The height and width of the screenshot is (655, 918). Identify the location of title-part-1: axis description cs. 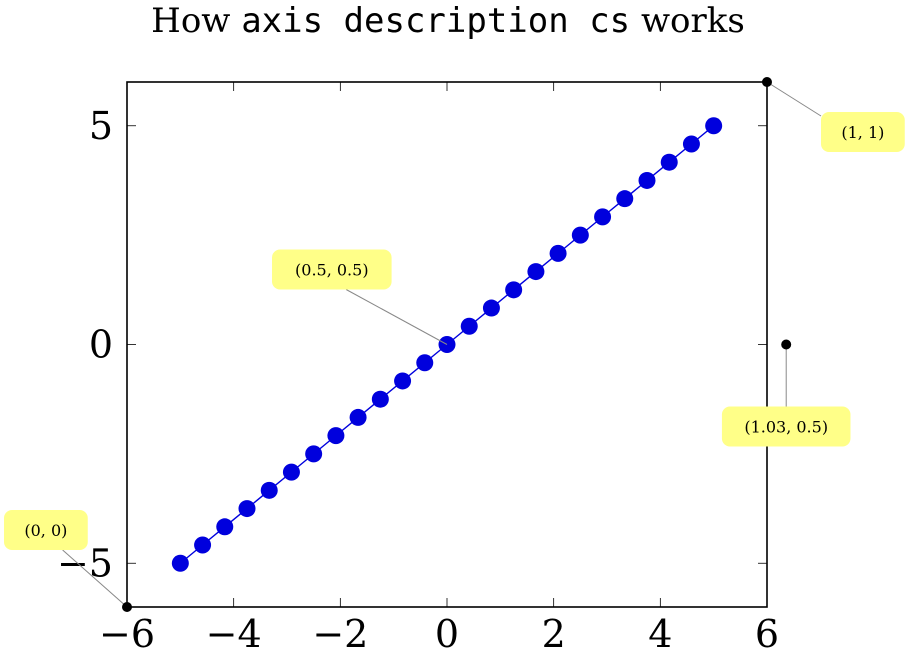
(435, 21).